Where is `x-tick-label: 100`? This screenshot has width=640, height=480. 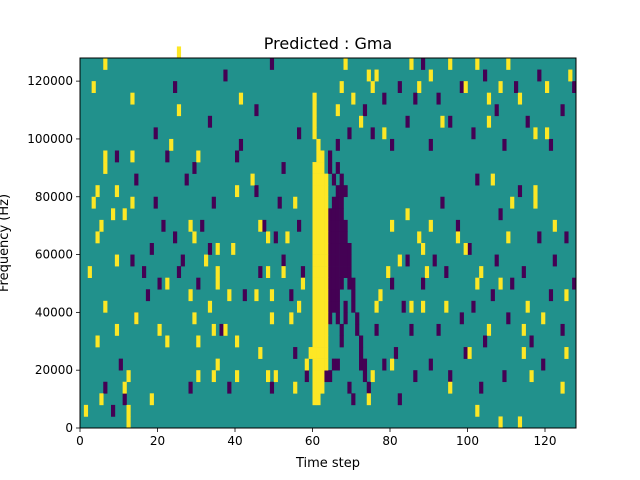
x-tick-label: 100 is located at coordinates (467, 441).